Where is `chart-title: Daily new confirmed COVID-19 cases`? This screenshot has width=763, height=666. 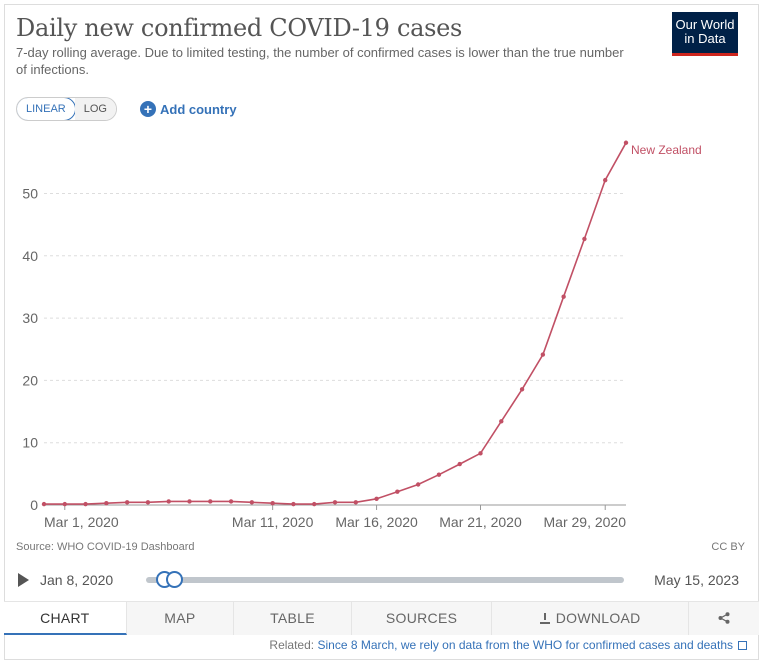 chart-title: Daily new confirmed COVID-19 cases is located at coordinates (239, 28).